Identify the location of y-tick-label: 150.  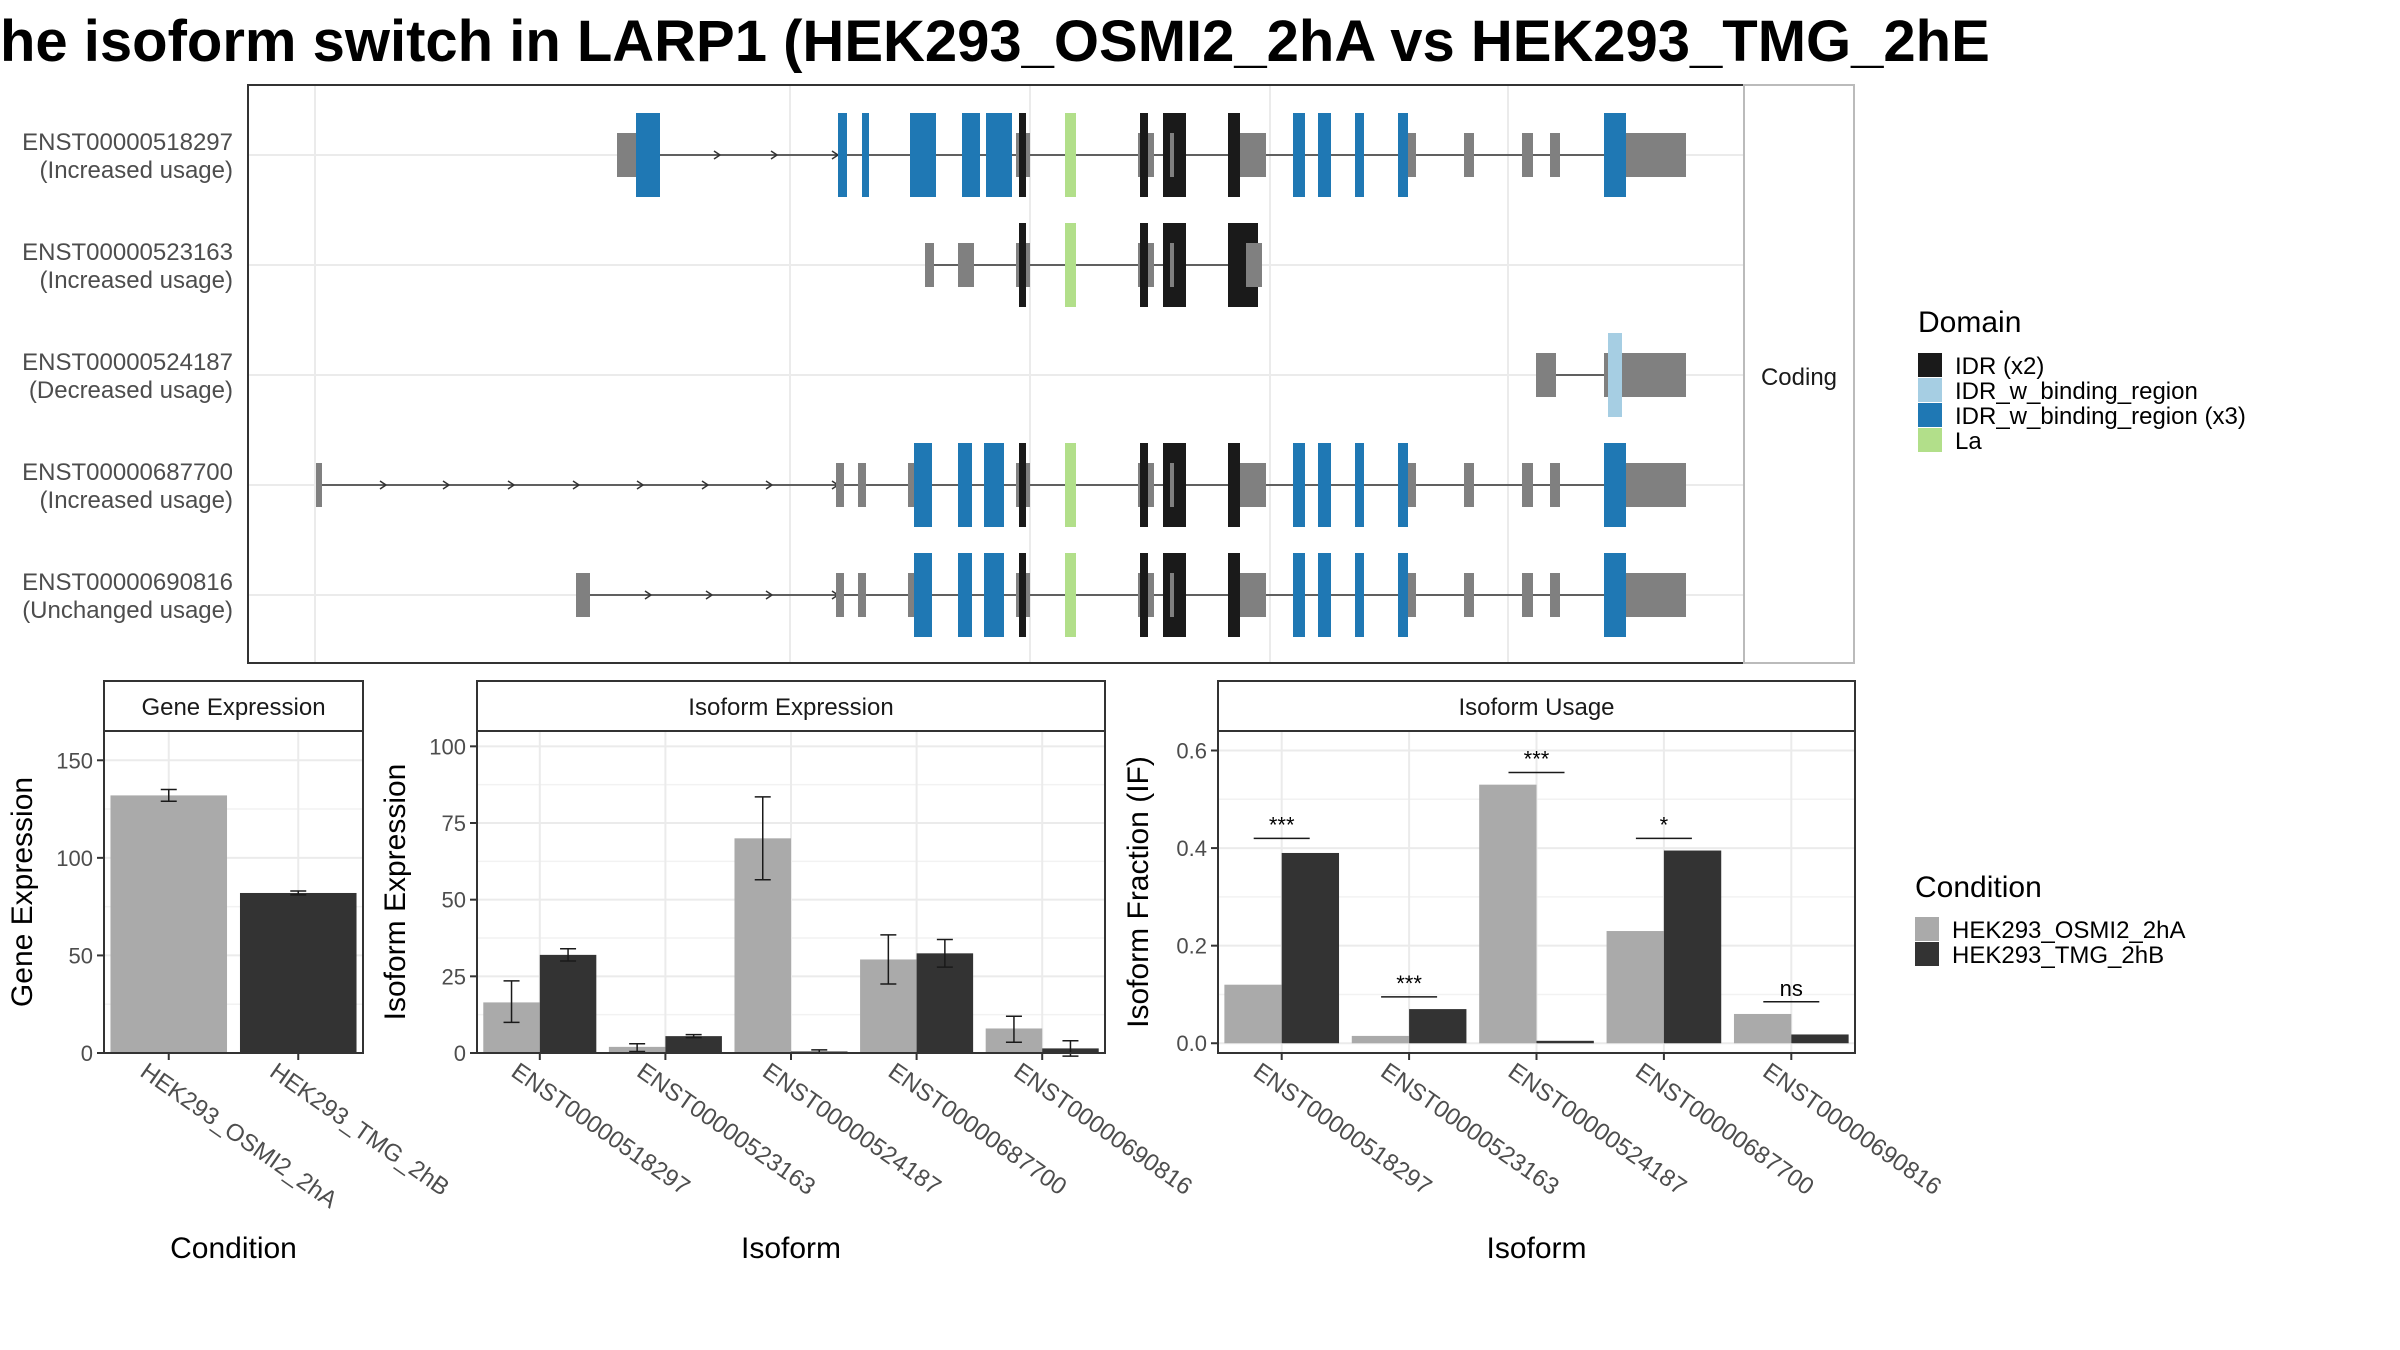
(74, 760).